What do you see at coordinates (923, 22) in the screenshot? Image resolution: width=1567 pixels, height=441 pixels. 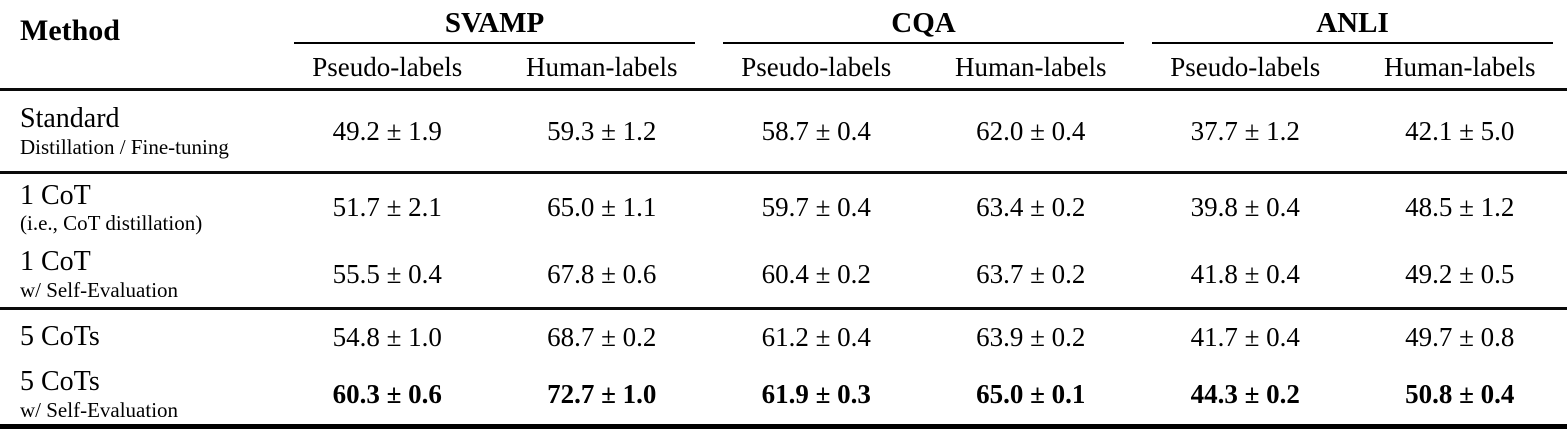 I see `group-label-cqa: CQA` at bounding box center [923, 22].